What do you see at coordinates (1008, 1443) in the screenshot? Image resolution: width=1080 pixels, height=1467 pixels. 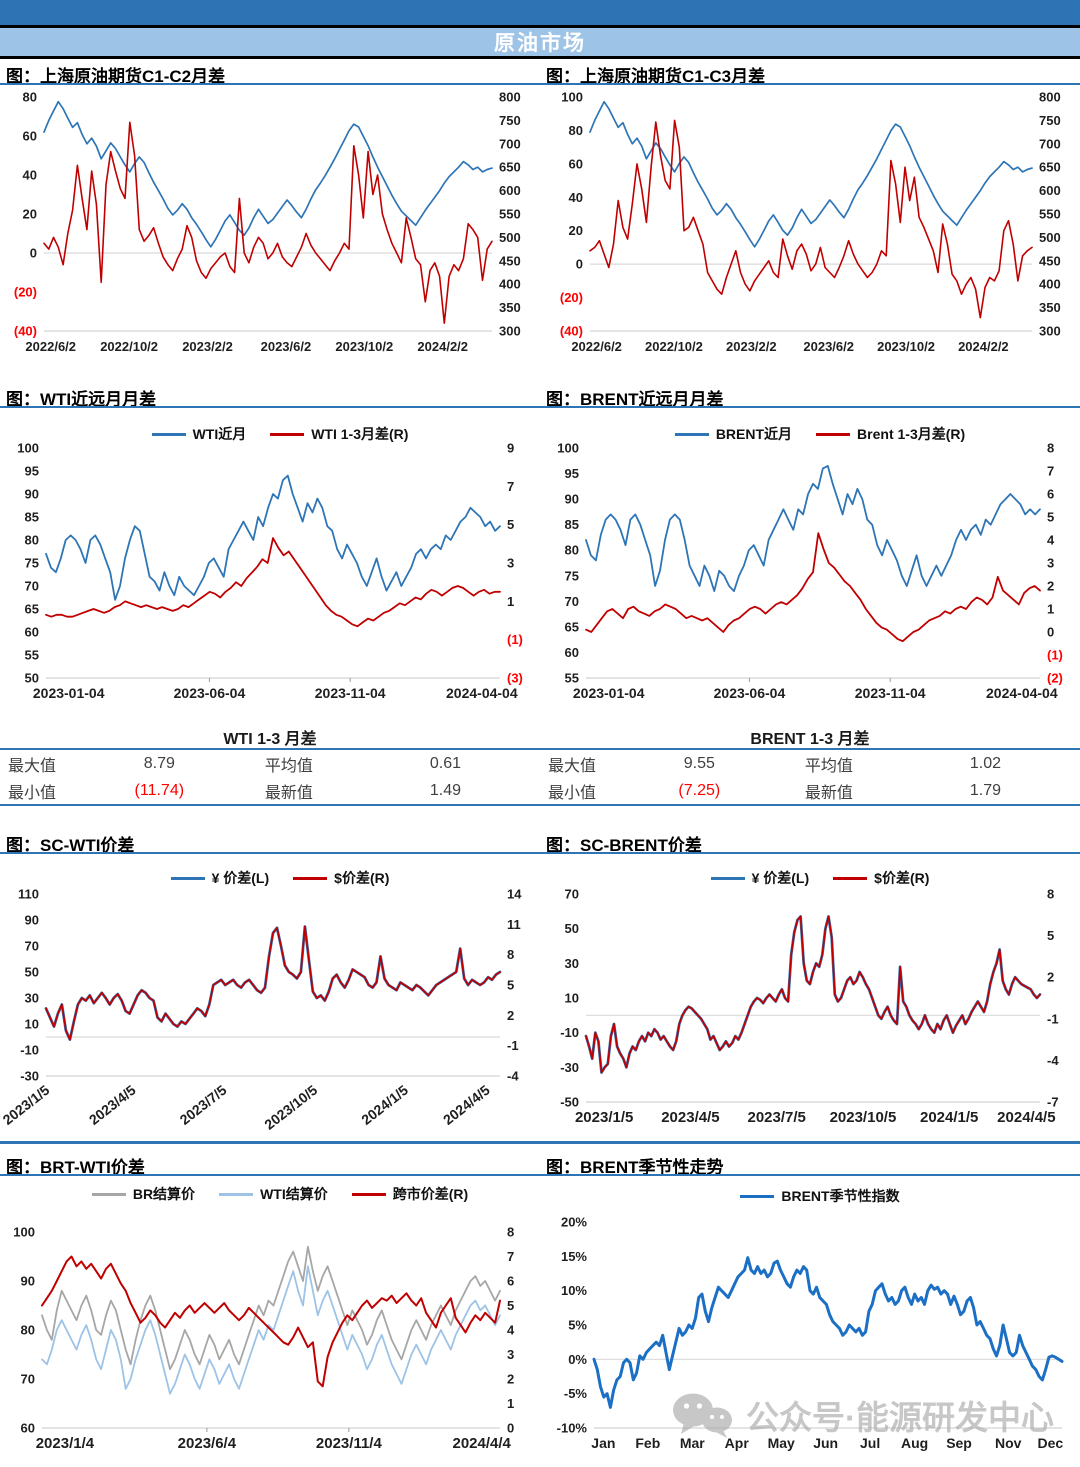 I see `svg-text: Nov` at bounding box center [1008, 1443].